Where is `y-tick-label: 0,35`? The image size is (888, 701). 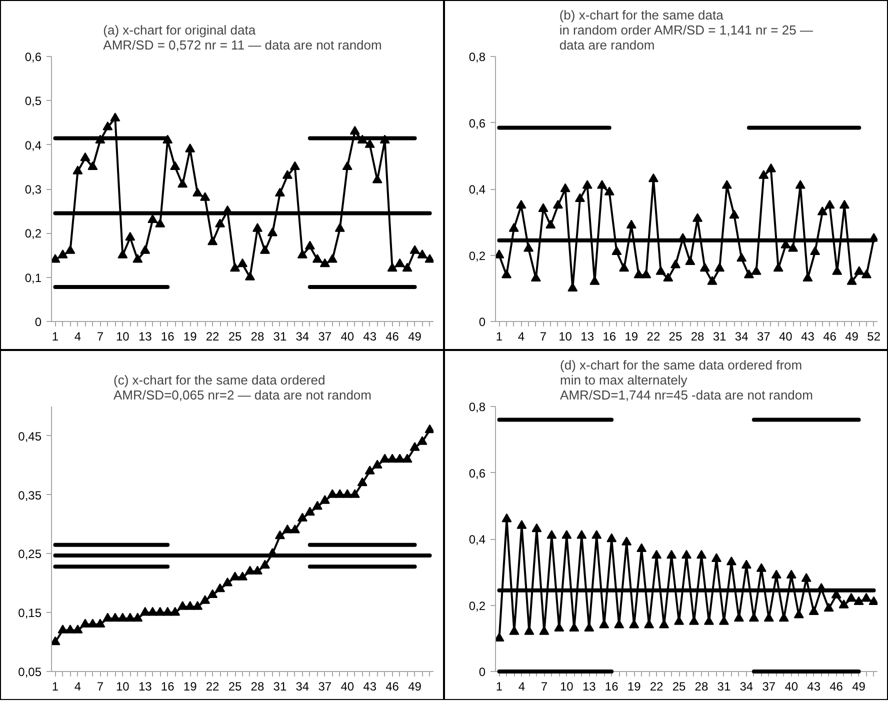
y-tick-label: 0,35 is located at coordinates (30, 495).